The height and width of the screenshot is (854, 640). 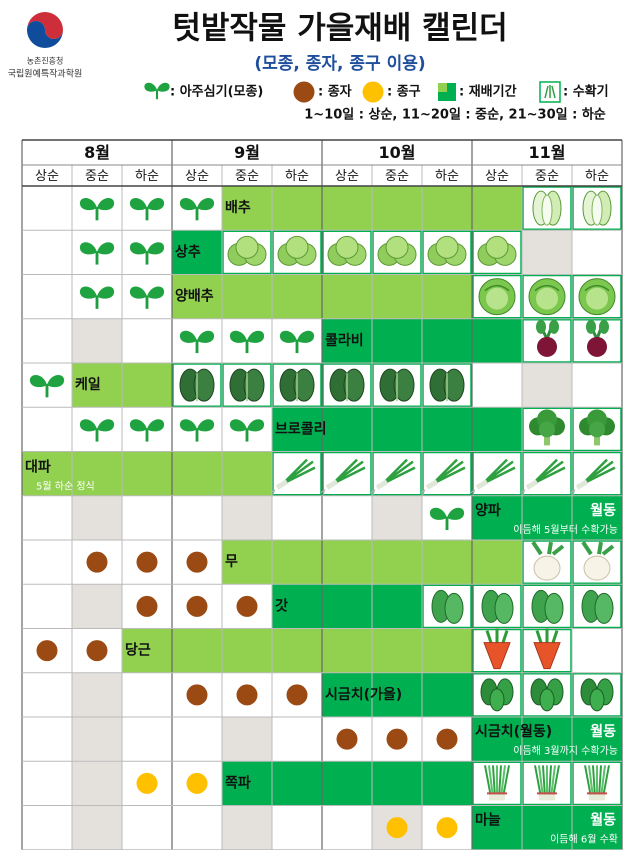 I want to click on crop-label: 양파, so click(x=488, y=511).